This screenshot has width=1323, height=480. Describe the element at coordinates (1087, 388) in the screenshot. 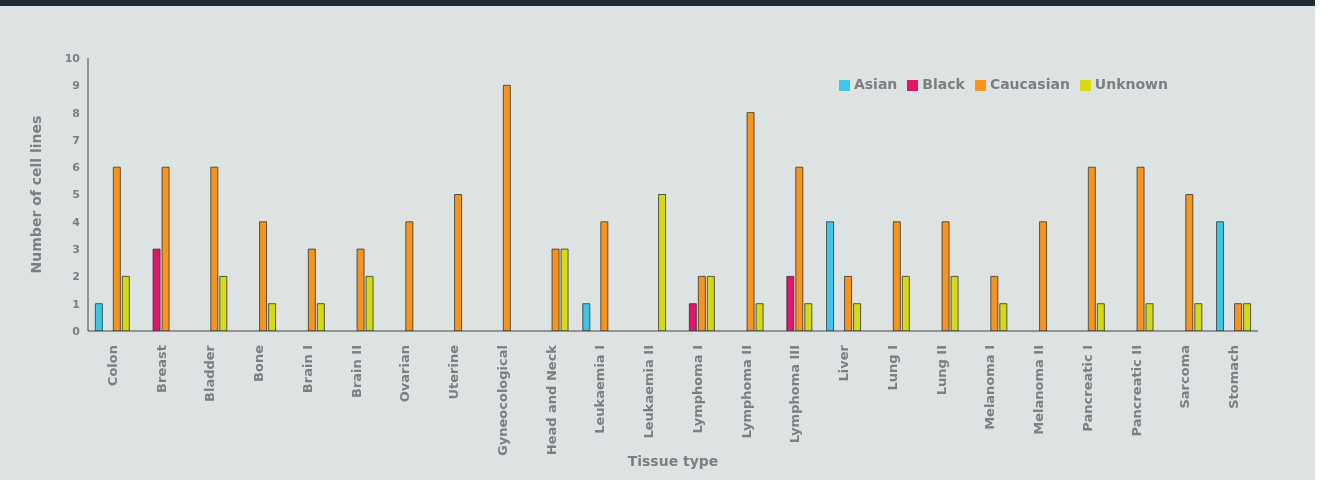

I see `x-tick-label: Pancreatic I` at that location.